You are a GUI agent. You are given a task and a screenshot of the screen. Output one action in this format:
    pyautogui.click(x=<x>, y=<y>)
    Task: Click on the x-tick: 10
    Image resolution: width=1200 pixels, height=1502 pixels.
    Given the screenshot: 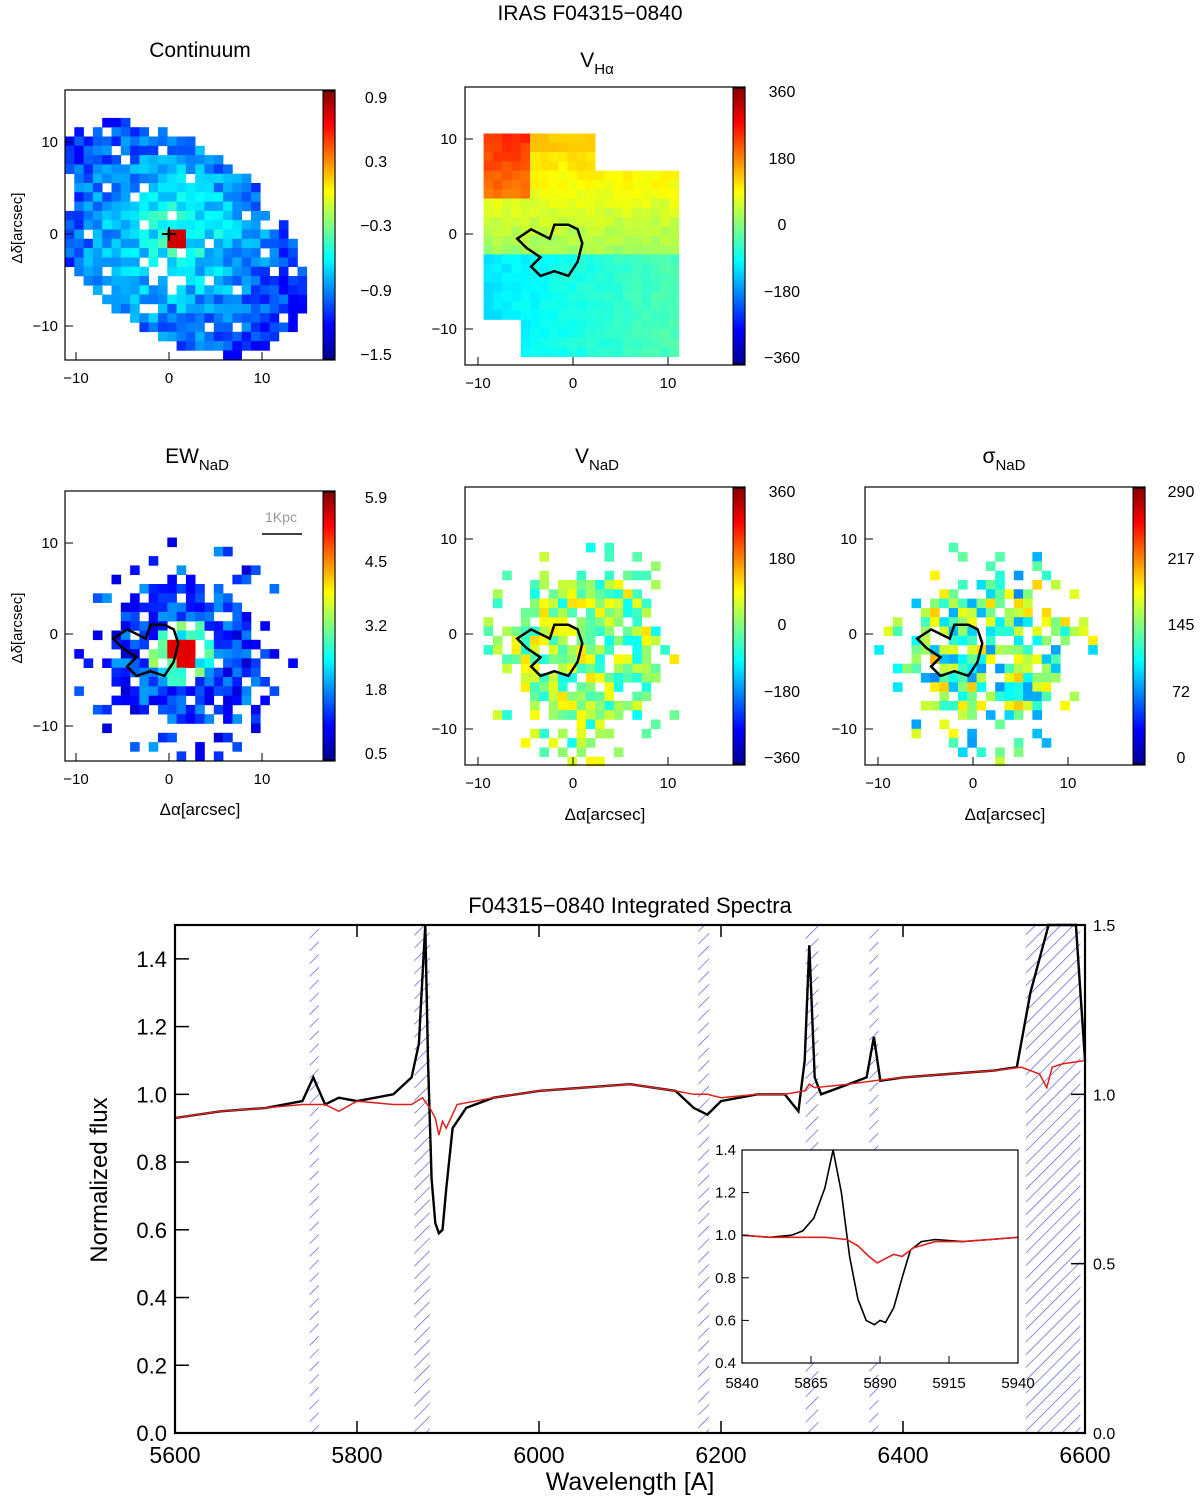 What is the action you would take?
    pyautogui.click(x=262, y=779)
    